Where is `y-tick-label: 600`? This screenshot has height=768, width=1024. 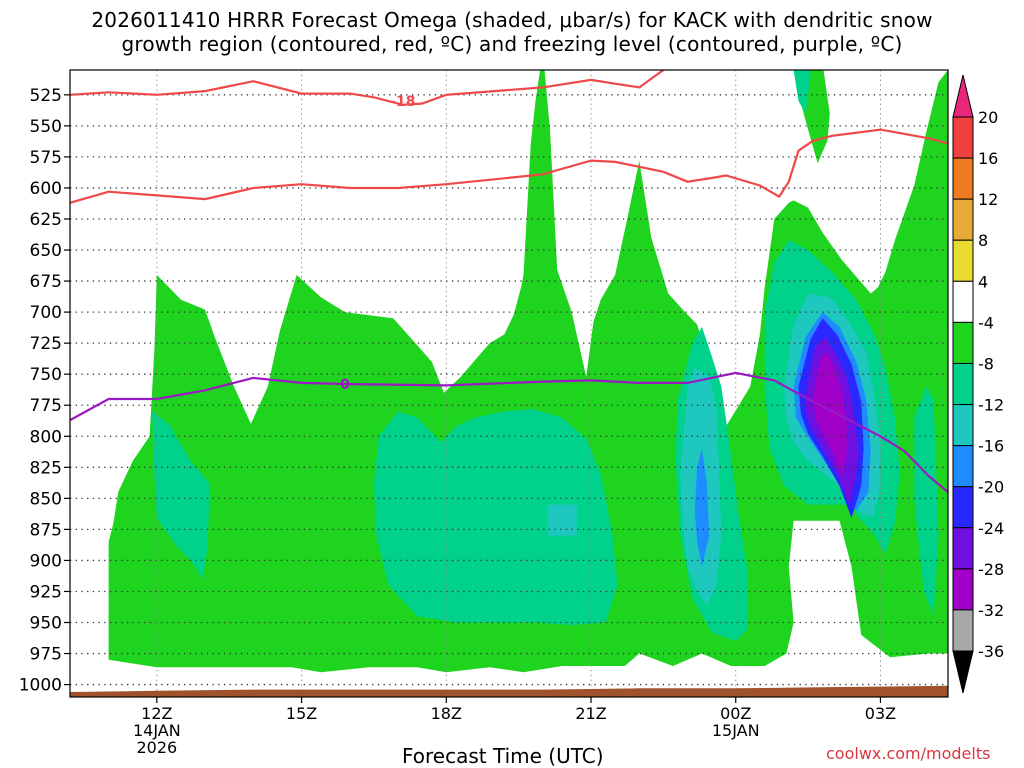
y-tick-label: 600 is located at coordinates (46, 189).